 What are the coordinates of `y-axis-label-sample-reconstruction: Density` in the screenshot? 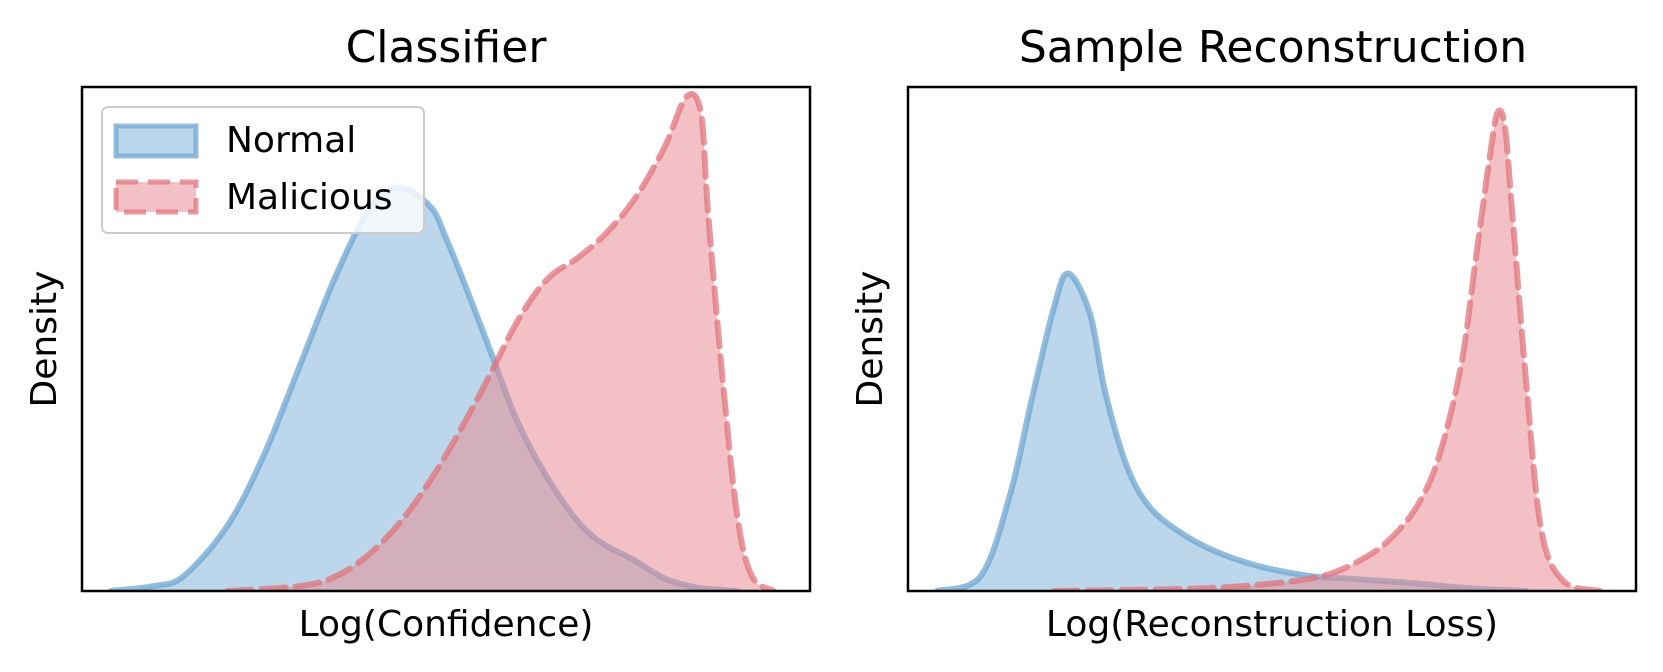 It's located at (870, 339).